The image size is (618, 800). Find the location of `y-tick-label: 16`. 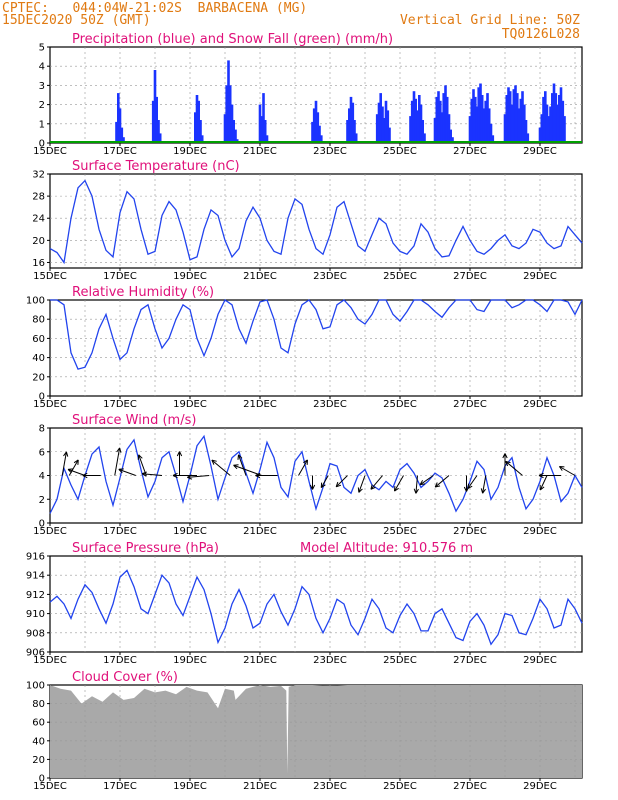

y-tick-label: 16 is located at coordinates (38, 263).